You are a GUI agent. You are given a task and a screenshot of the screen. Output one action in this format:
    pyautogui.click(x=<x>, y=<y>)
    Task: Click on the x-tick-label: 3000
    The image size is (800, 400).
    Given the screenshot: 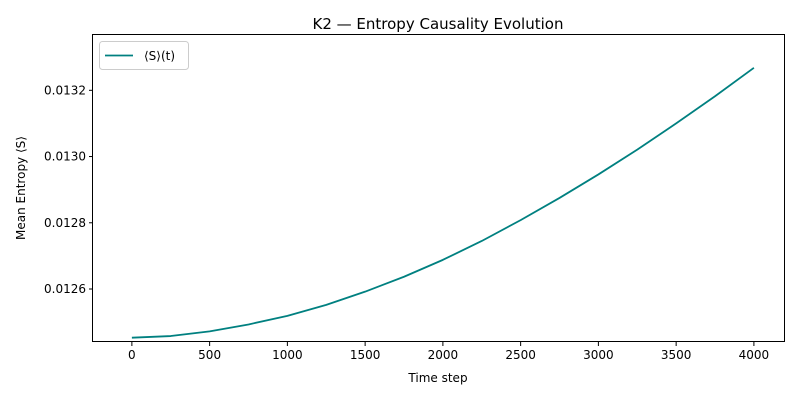 What is the action you would take?
    pyautogui.click(x=598, y=355)
    